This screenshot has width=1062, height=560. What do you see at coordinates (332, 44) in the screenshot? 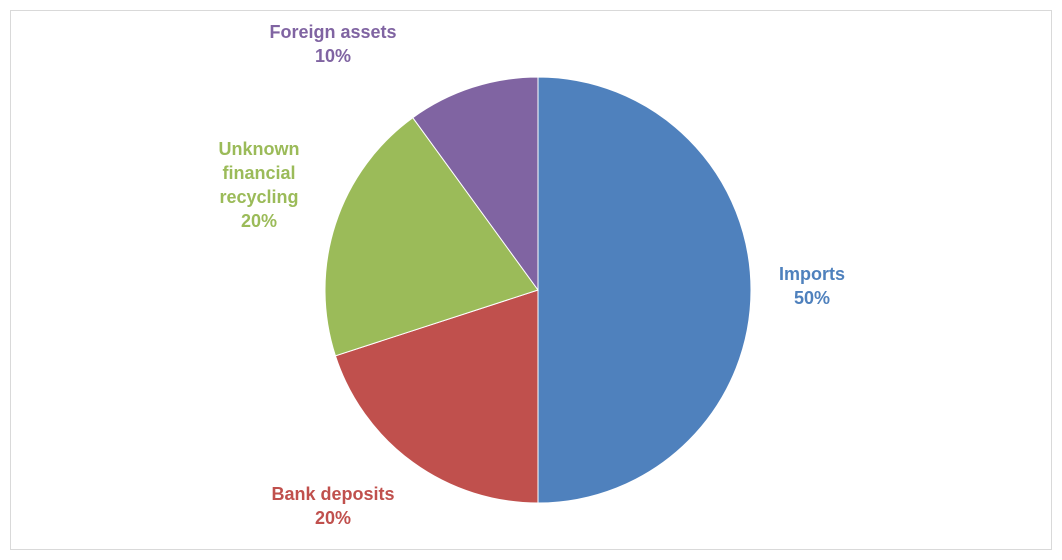
I see `data-label-foreign-assets: Foreign assets 10%` at bounding box center [332, 44].